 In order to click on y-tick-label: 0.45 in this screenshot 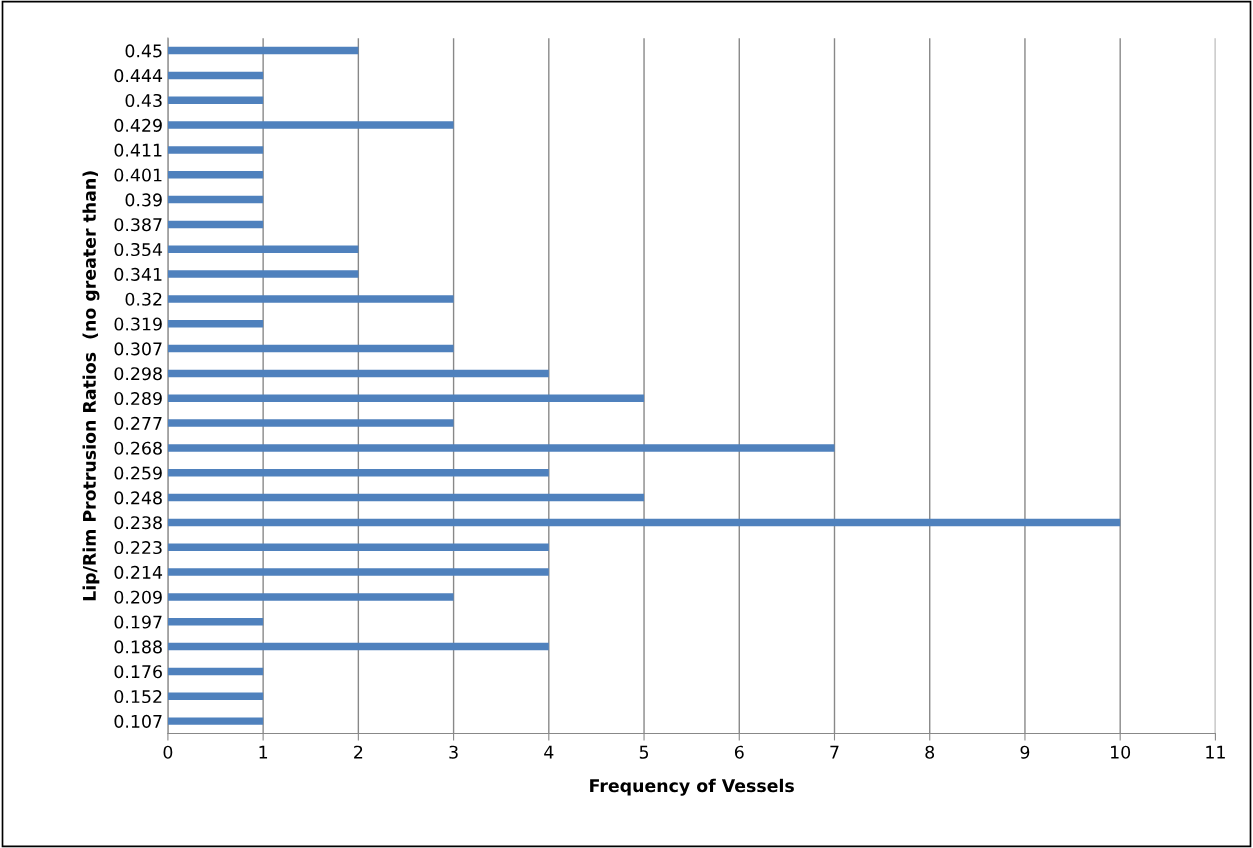, I will do `click(143, 51)`.